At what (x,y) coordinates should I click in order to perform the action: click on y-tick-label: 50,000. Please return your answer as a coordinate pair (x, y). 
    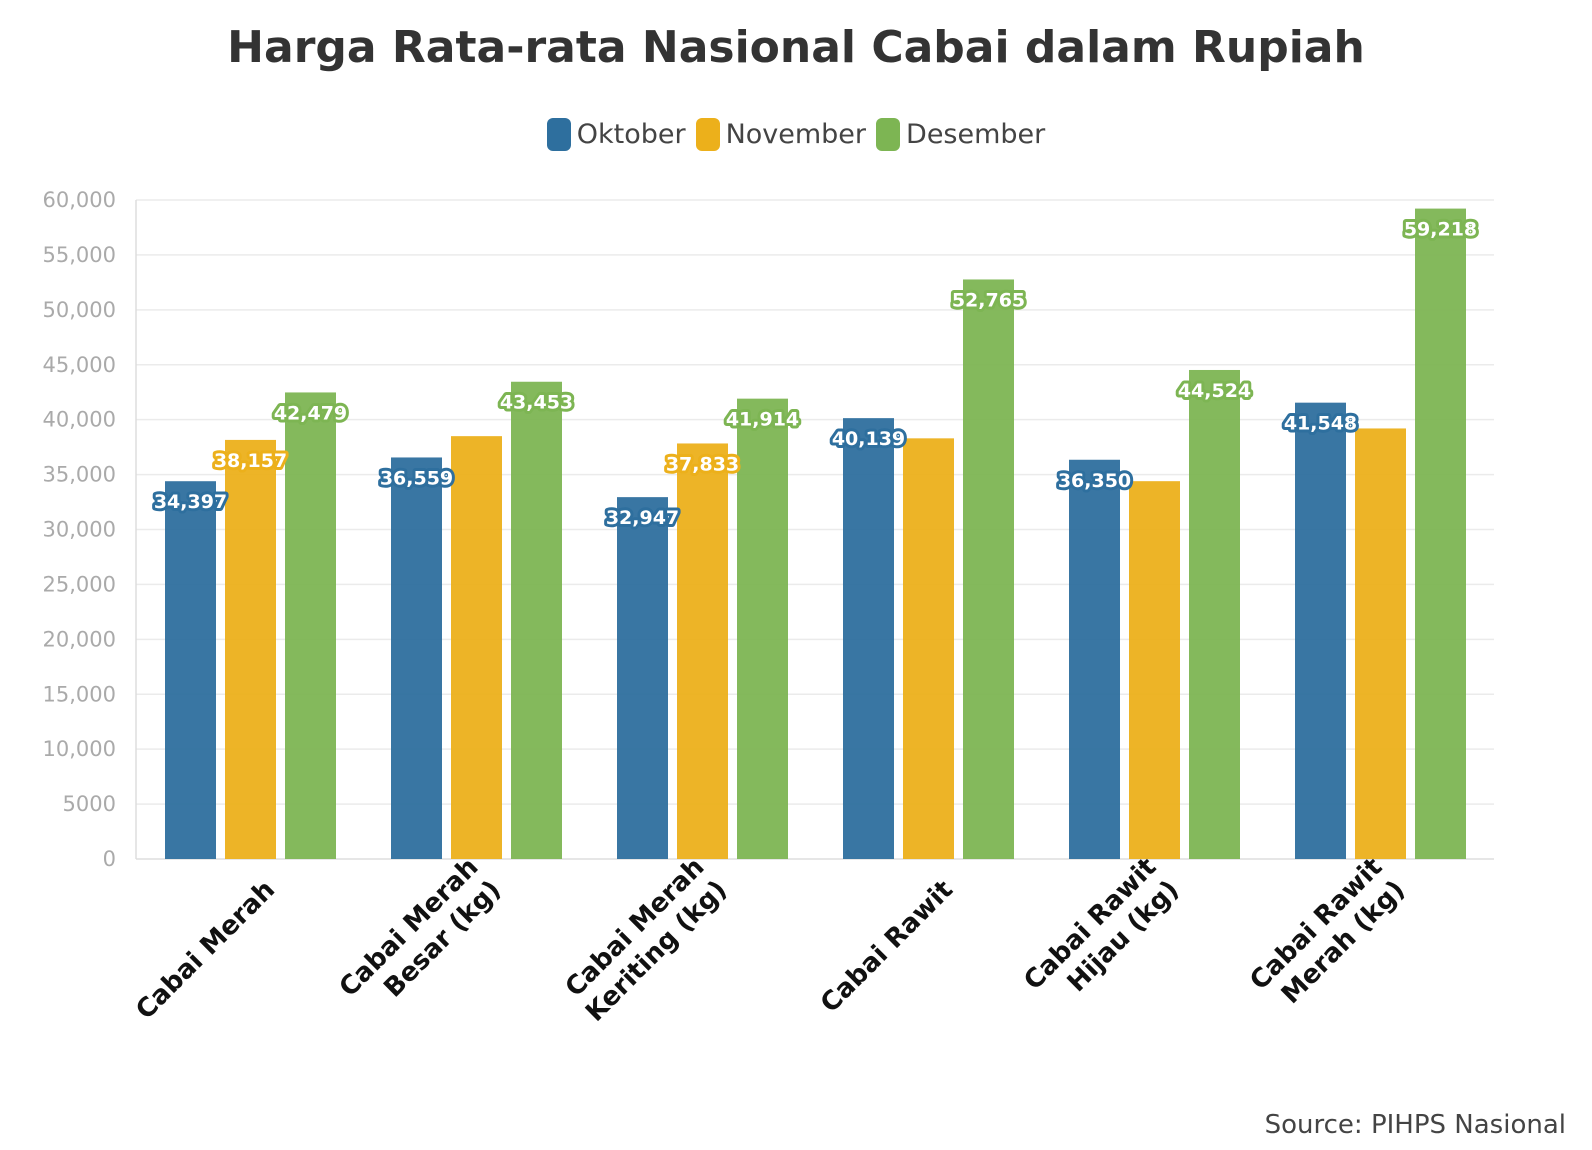
    Looking at the image, I should click on (79, 310).